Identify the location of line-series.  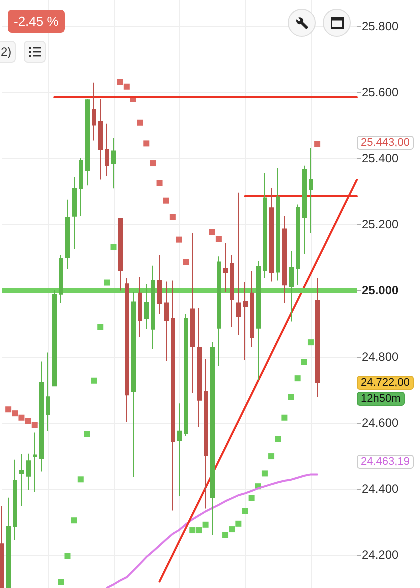
(212, 531).